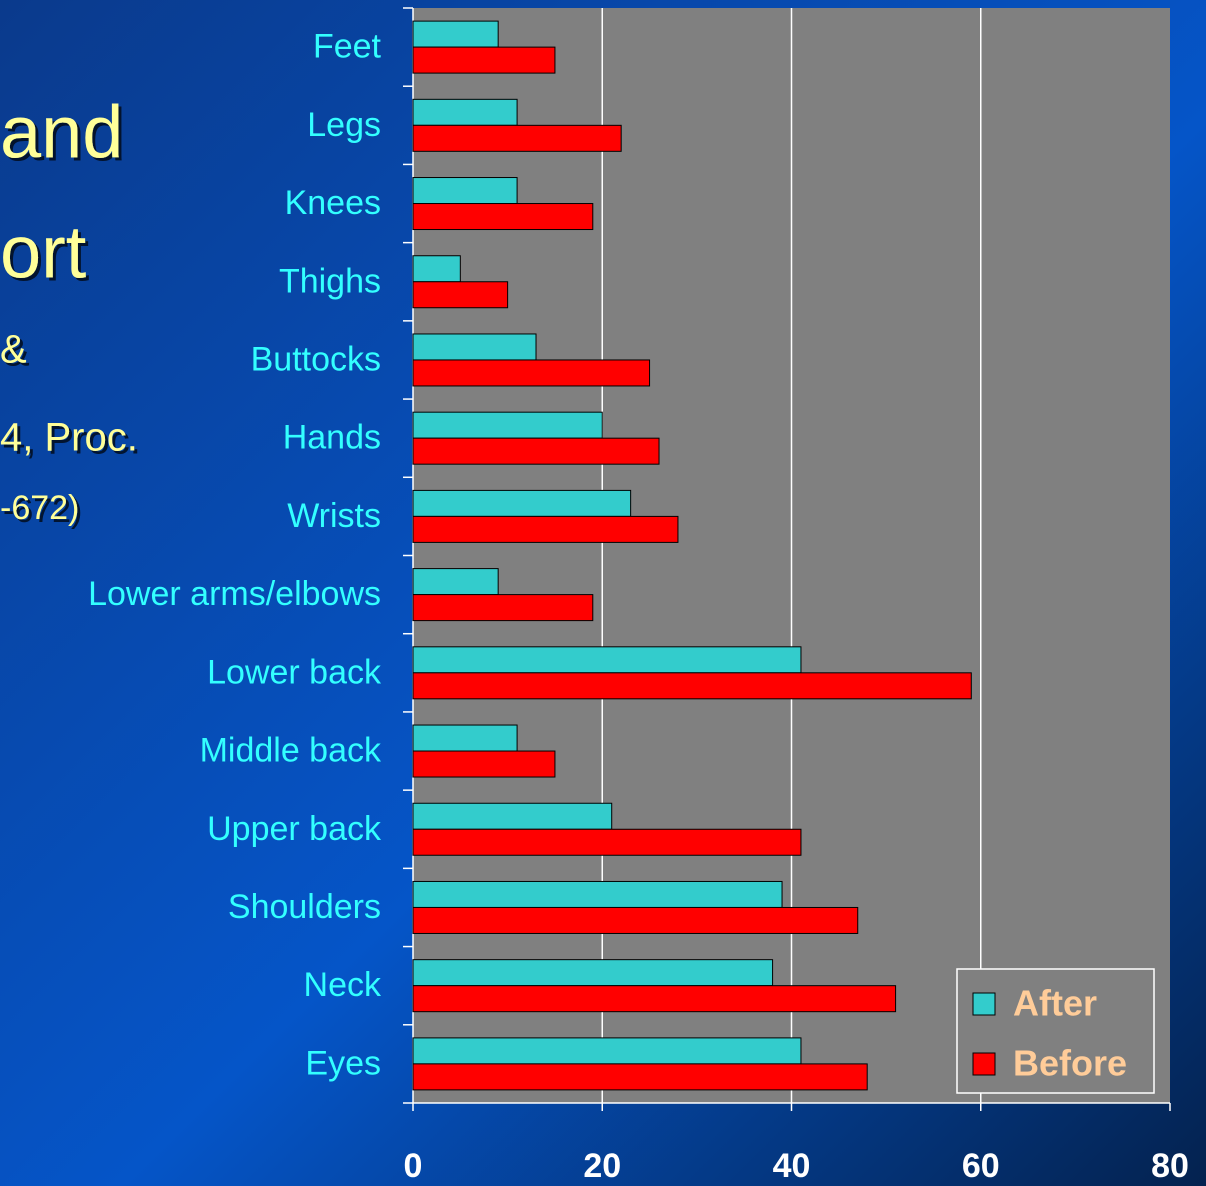 The height and width of the screenshot is (1186, 1206). I want to click on y-tick-label: Shoulders, so click(304, 907).